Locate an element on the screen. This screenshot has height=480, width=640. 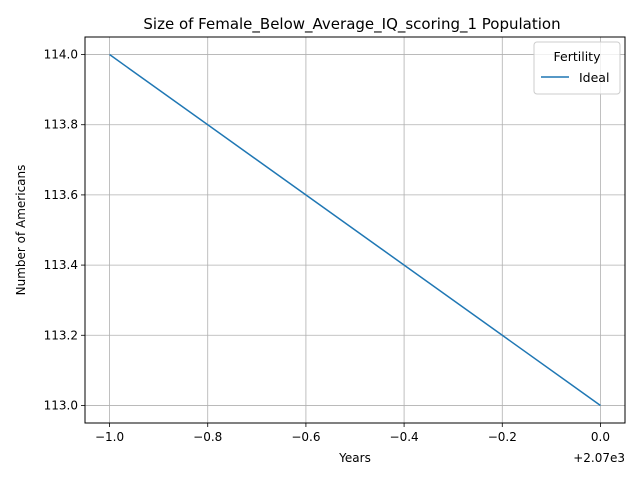
x-tick-label: −1.0 is located at coordinates (109, 437).